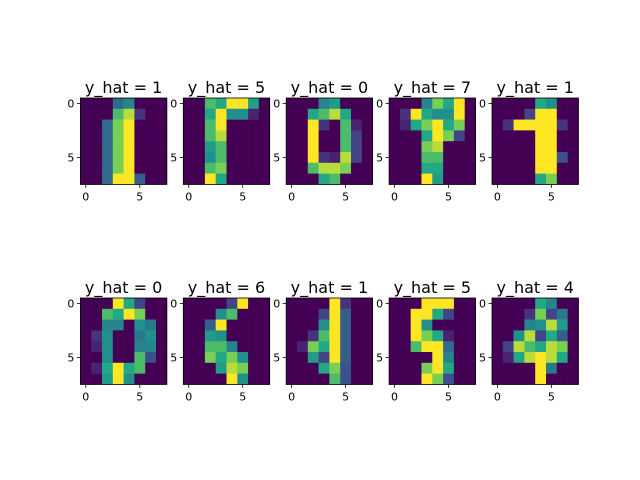 The height and width of the screenshot is (480, 640). What do you see at coordinates (329, 341) in the screenshot?
I see `axes-frame` at bounding box center [329, 341].